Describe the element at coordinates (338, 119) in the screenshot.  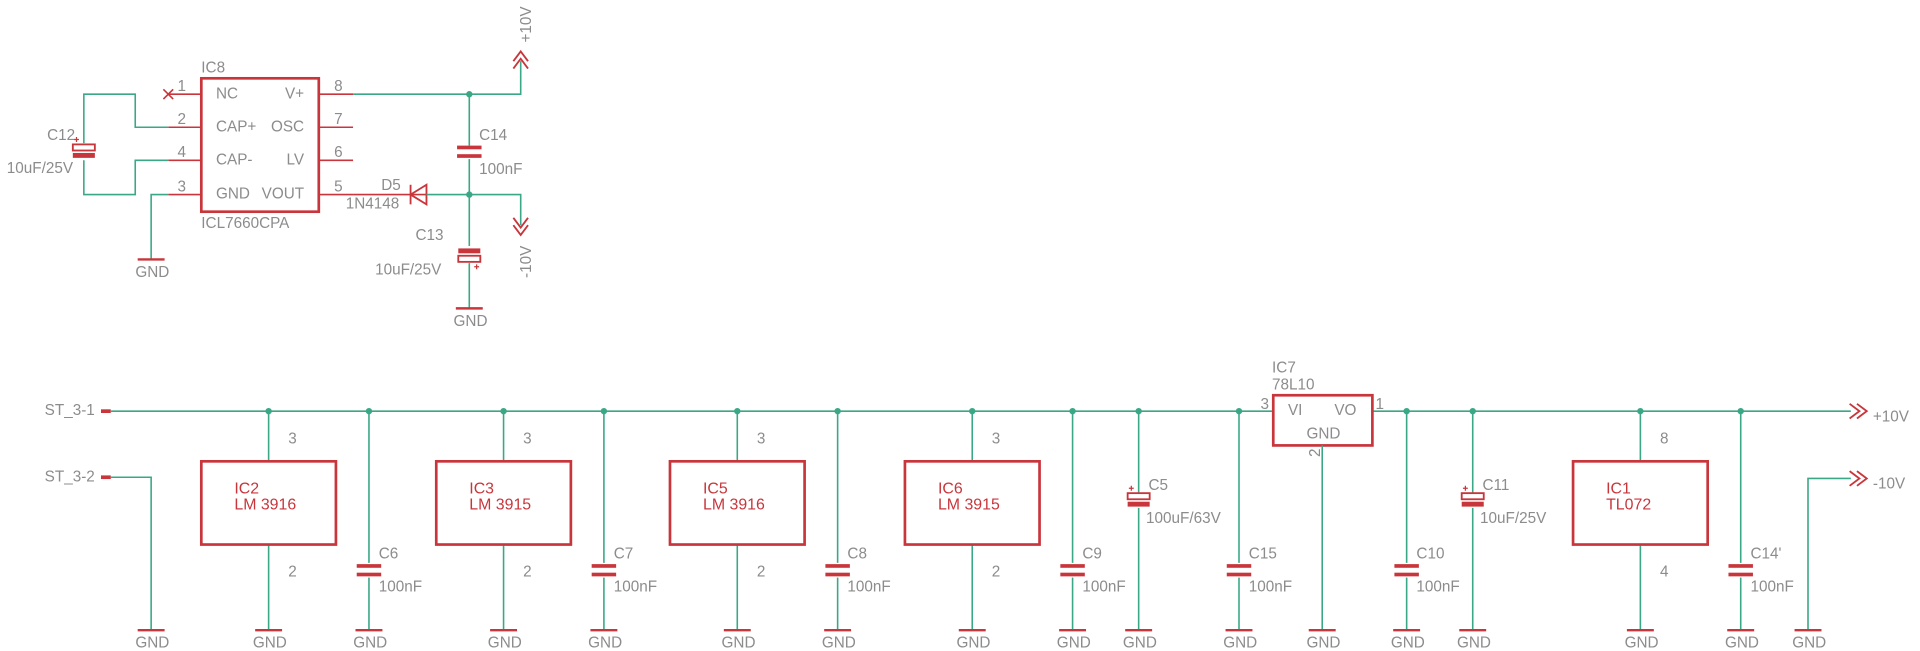
I see `pin-number: 7` at that location.